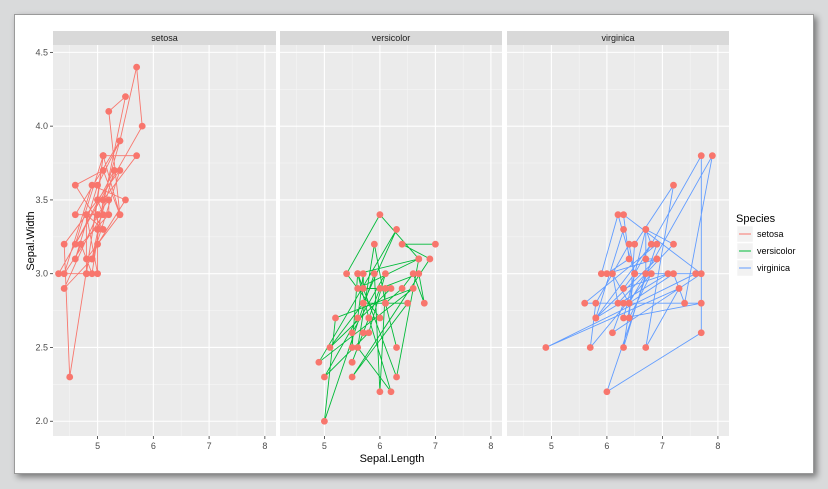 The width and height of the screenshot is (828, 489). I want to click on facet-strip-label: setosa, so click(164, 38).